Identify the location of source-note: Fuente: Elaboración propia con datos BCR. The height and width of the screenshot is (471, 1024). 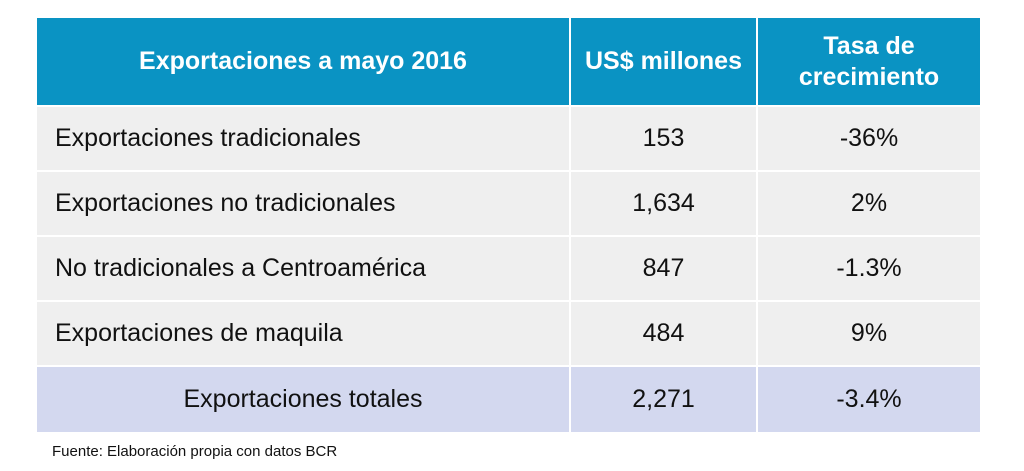
(195, 451).